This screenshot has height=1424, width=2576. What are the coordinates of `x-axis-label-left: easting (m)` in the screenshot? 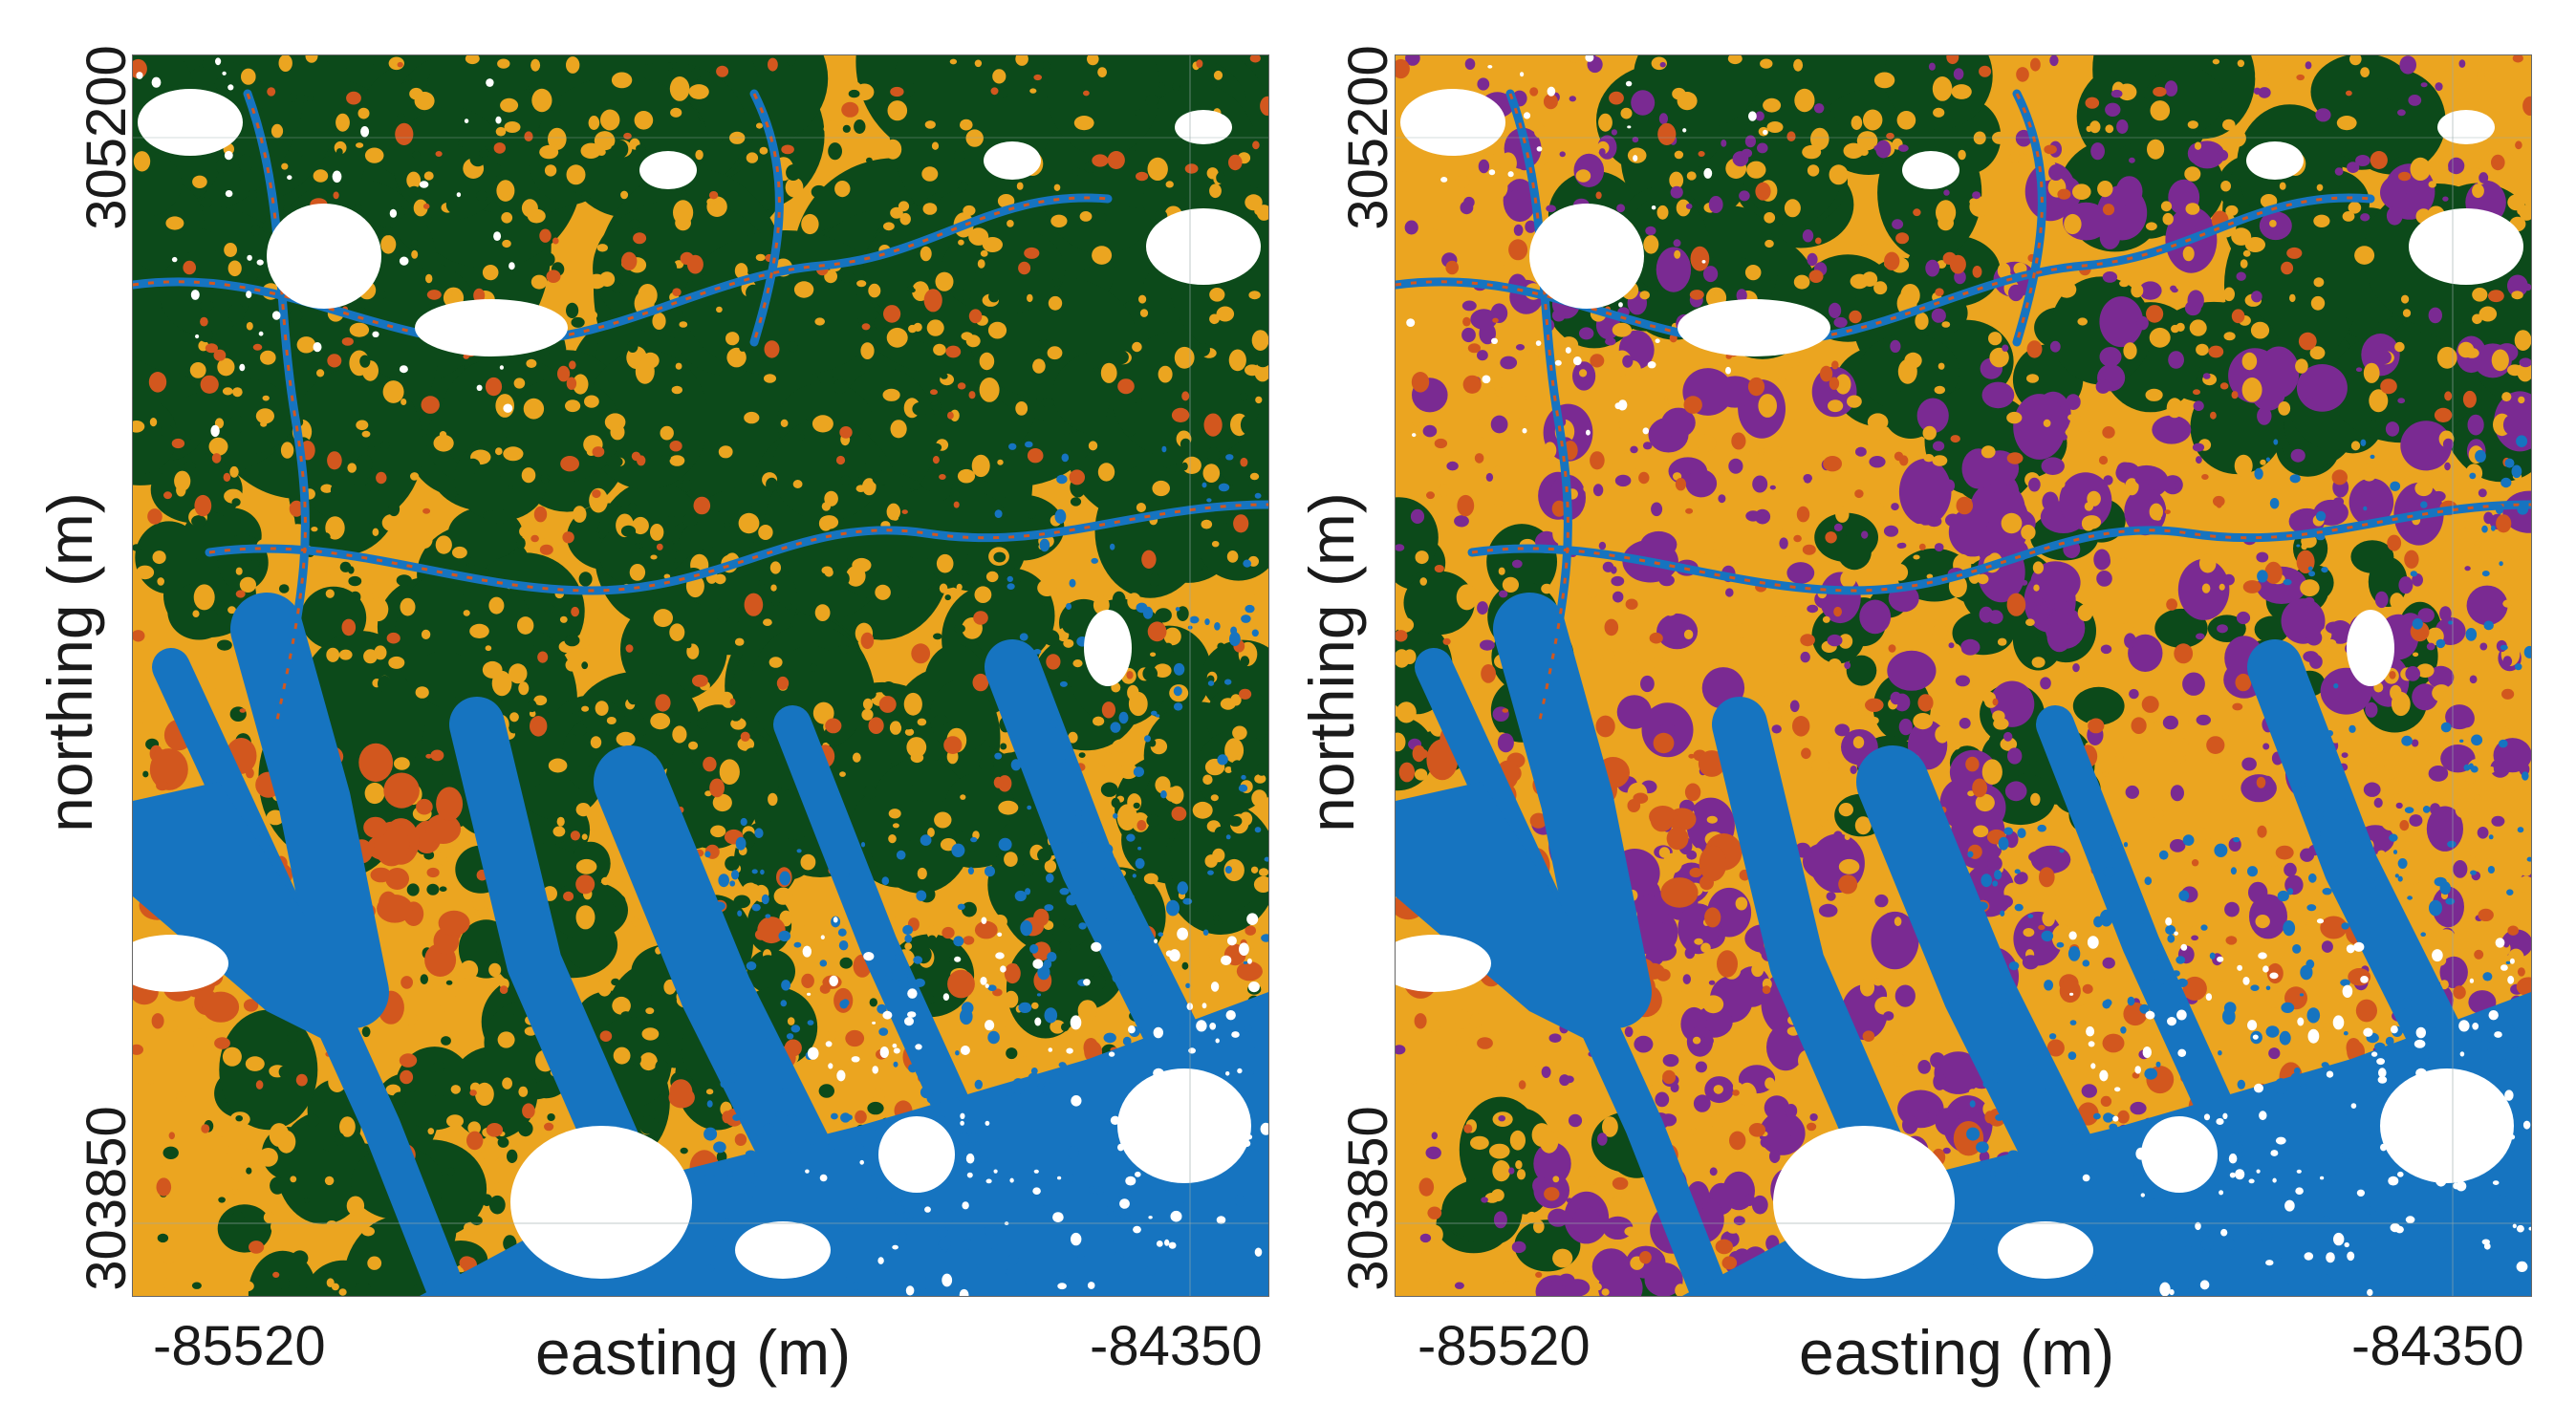 It's located at (693, 1352).